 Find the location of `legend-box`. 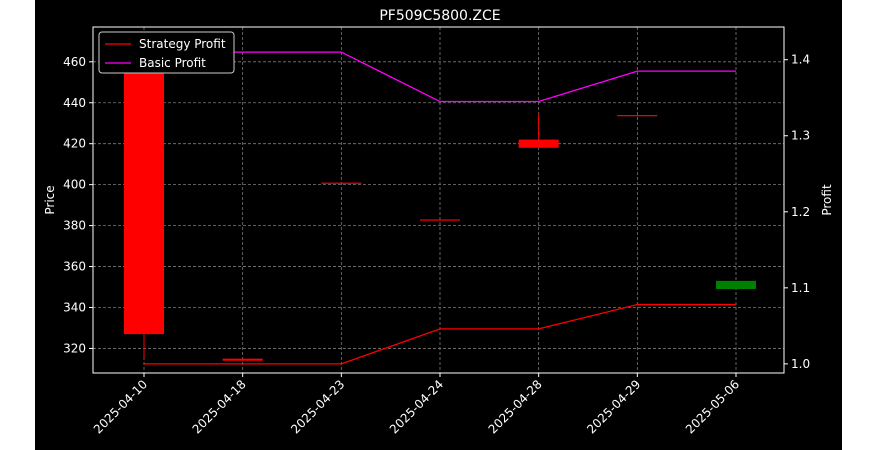

legend-box is located at coordinates (166, 52).